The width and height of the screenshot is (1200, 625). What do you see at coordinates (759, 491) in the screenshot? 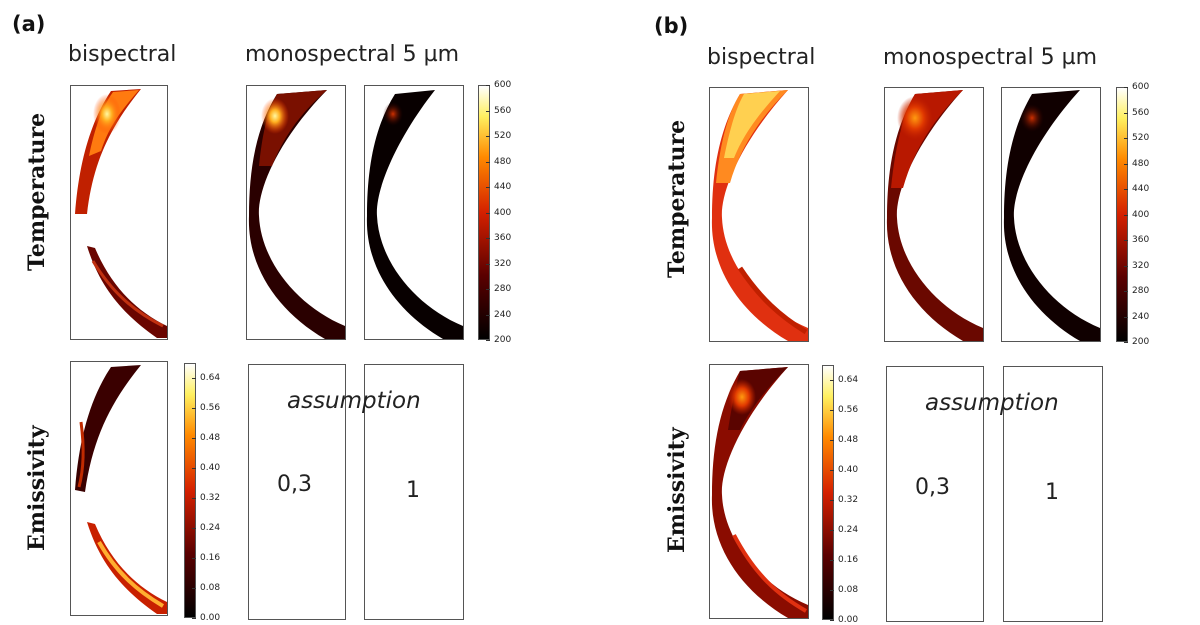
I see `panel-b-emissivity-bispectral-map` at bounding box center [759, 491].